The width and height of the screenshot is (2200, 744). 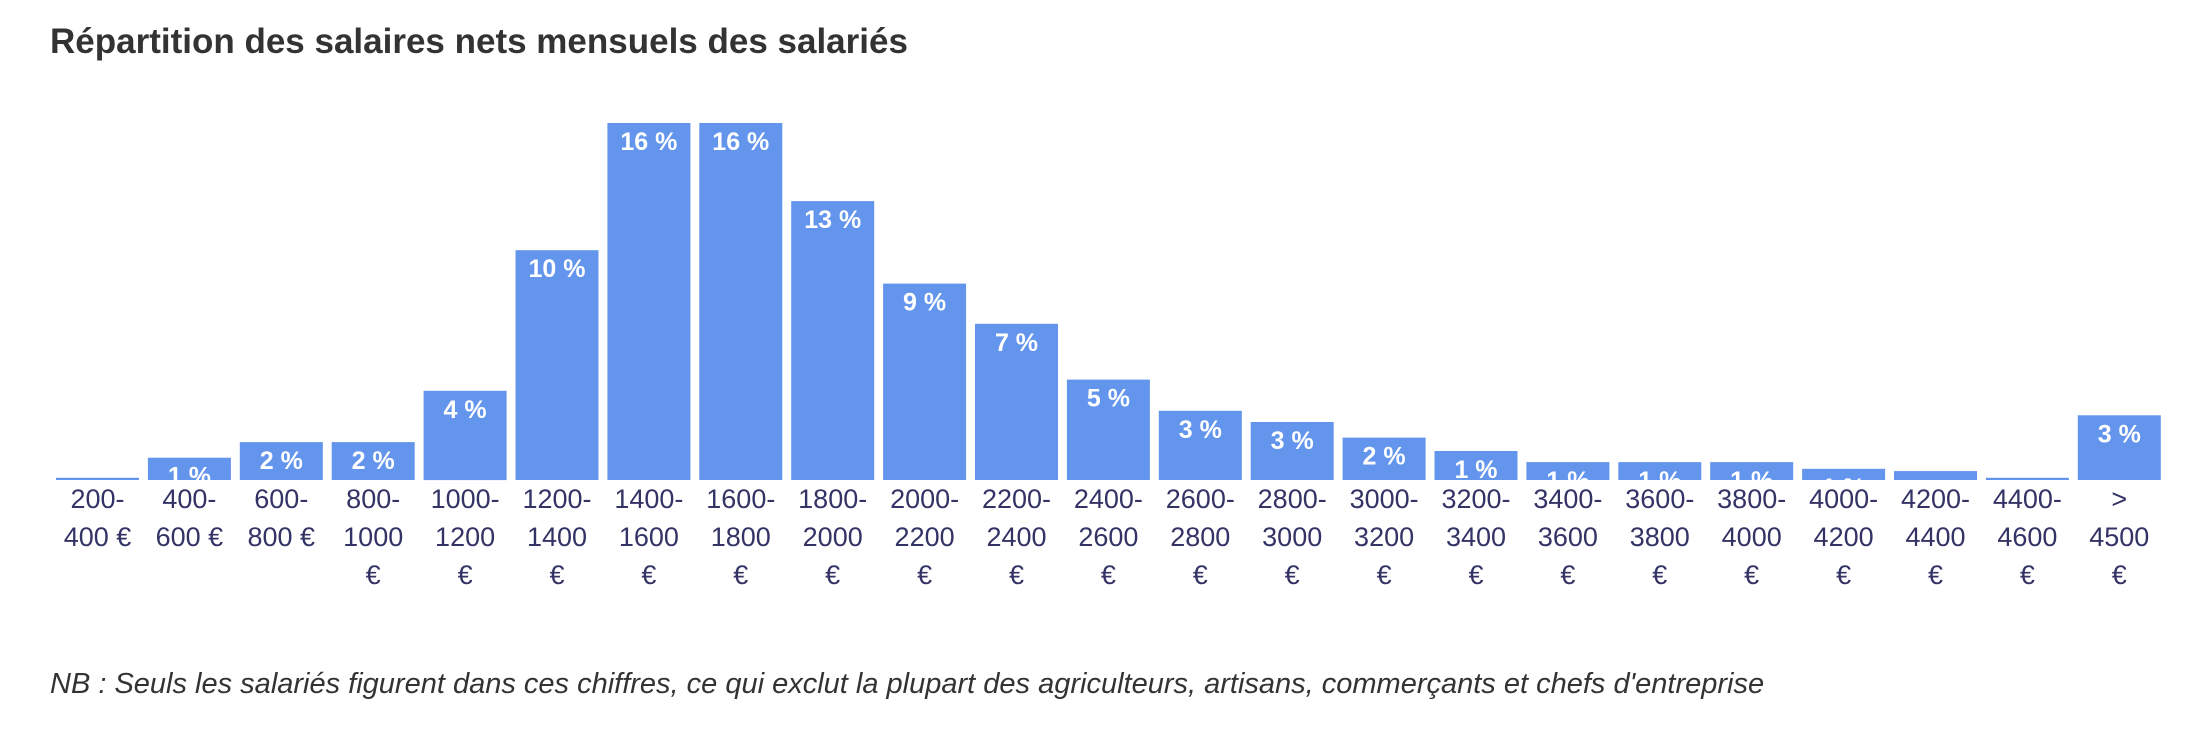 I want to click on x-tick-label: 2600-2800 €, so click(x=1200, y=537).